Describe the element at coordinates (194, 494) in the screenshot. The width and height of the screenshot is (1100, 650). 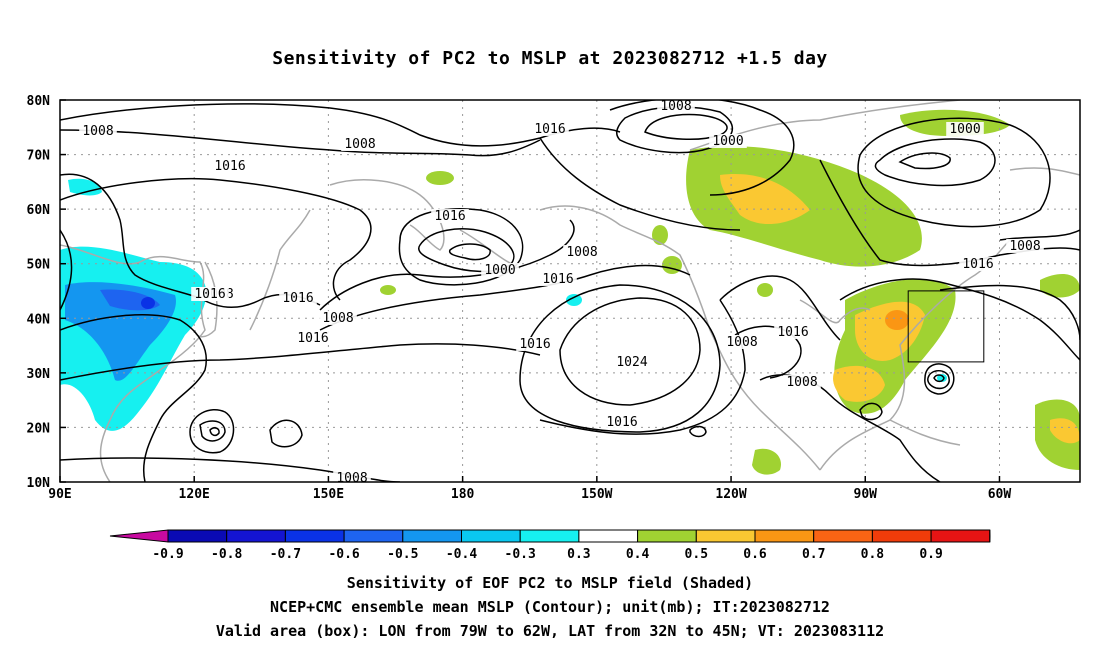
I see `lon-tick-label: 120E` at that location.